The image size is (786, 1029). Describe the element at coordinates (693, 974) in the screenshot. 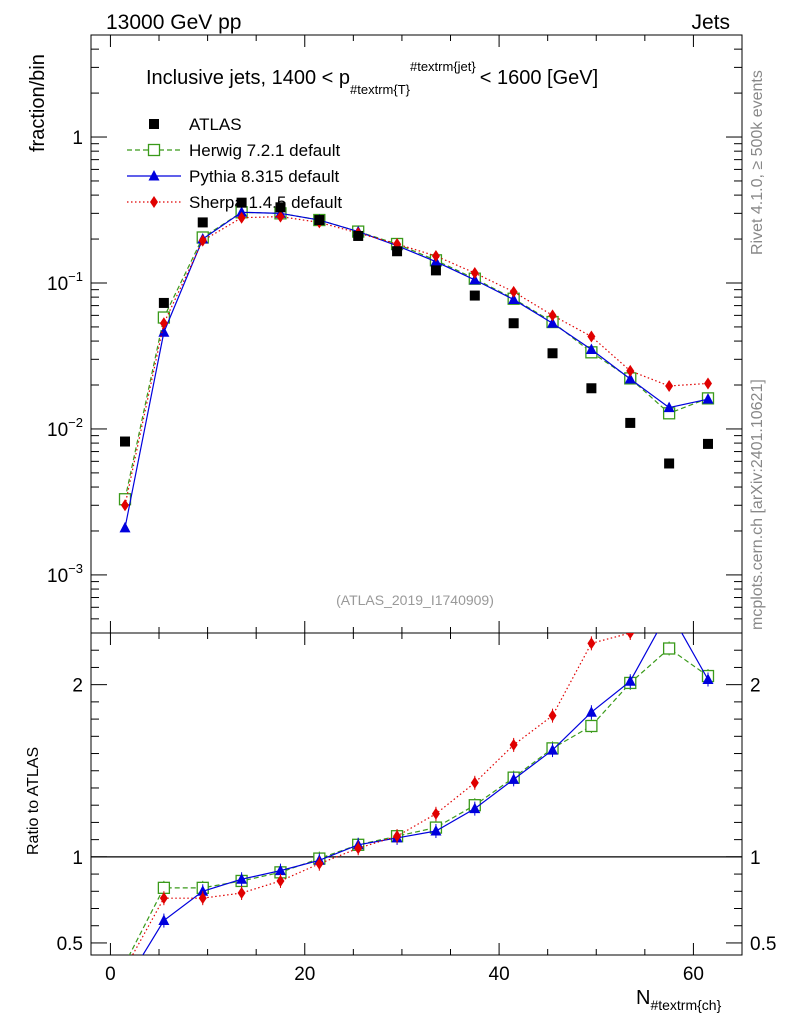

I see `x-tick-label: 60` at that location.